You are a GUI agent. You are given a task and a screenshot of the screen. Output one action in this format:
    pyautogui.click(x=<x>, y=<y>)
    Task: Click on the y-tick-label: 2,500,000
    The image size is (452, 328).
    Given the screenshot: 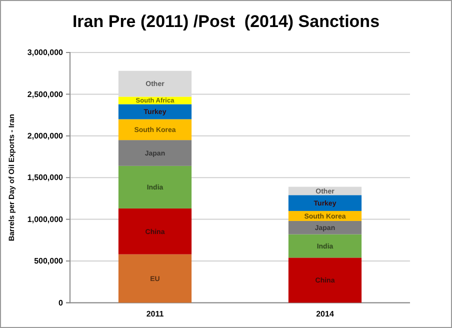 What is the action you would take?
    pyautogui.click(x=45, y=94)
    